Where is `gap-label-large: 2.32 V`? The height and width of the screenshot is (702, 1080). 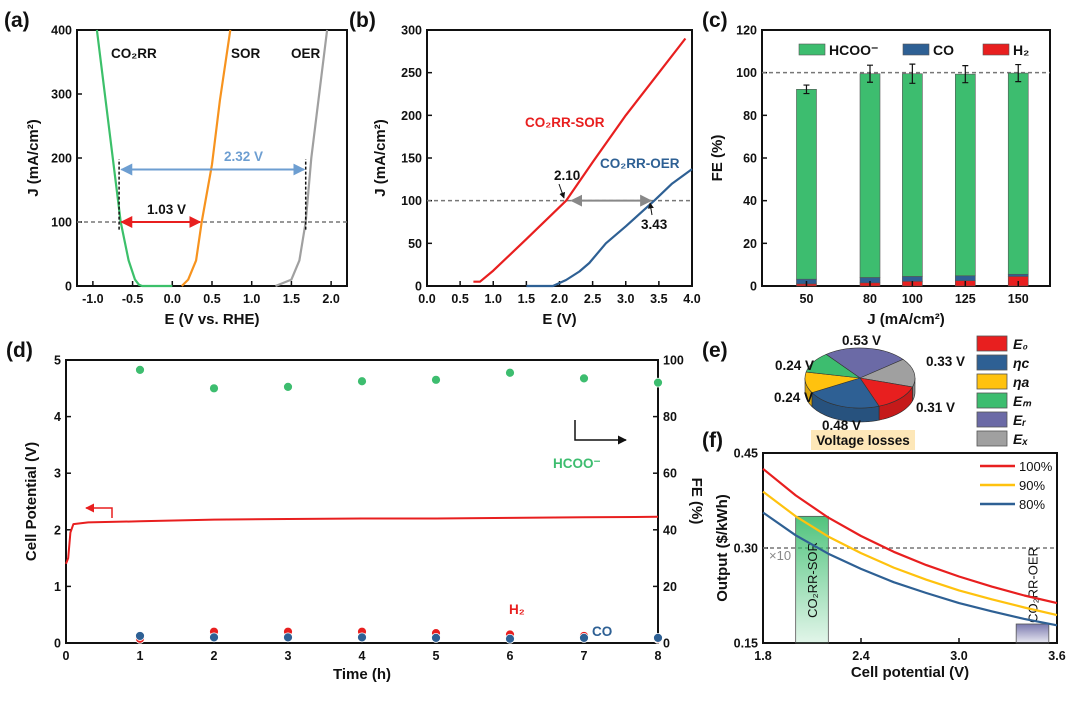 gap-label-large: 2.32 V is located at coordinates (243, 156).